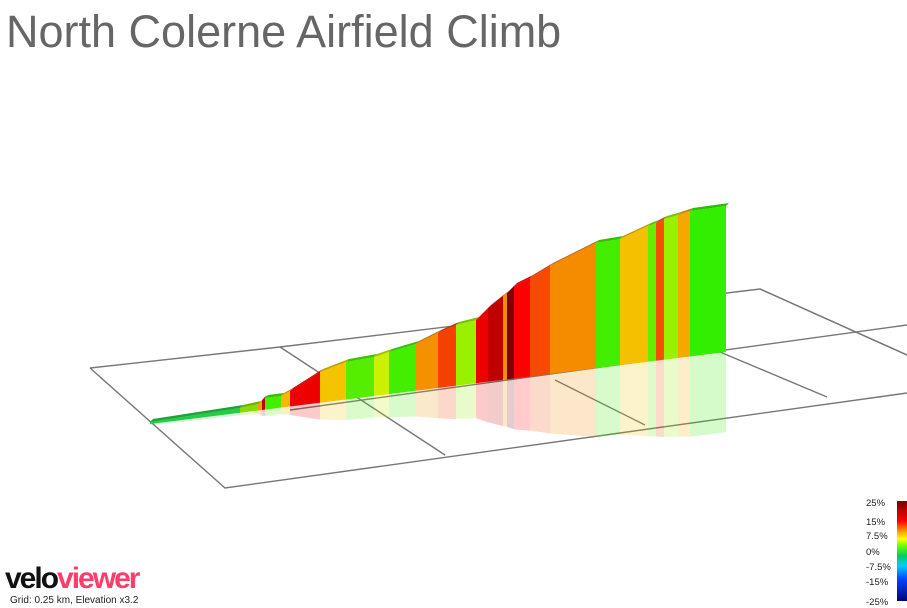 The image size is (907, 608). Describe the element at coordinates (877, 582) in the screenshot. I see `legend-label: -15%` at that location.